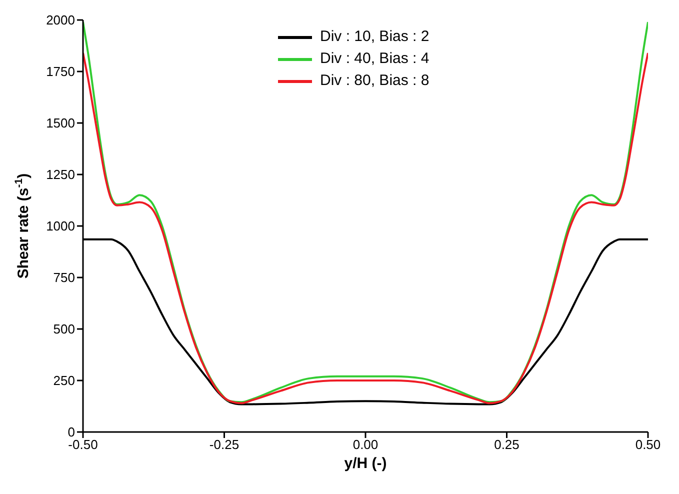  What do you see at coordinates (375, 59) in the screenshot?
I see `legend-label: Div : 40, Bias : 4` at bounding box center [375, 59].